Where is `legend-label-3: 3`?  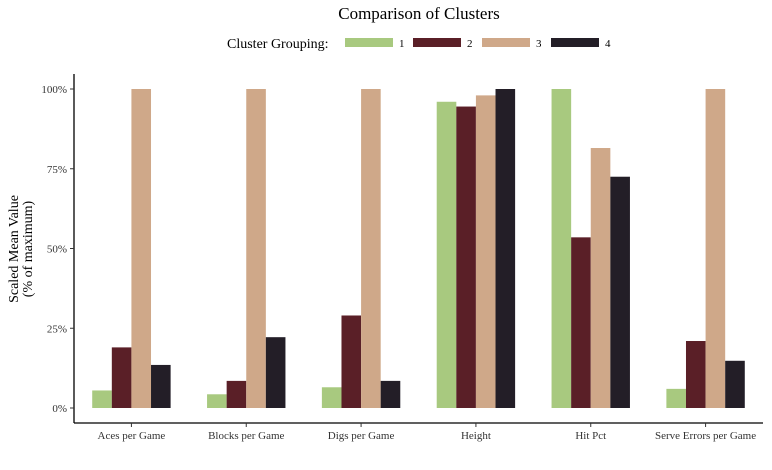 legend-label-3: 3 is located at coordinates (539, 44).